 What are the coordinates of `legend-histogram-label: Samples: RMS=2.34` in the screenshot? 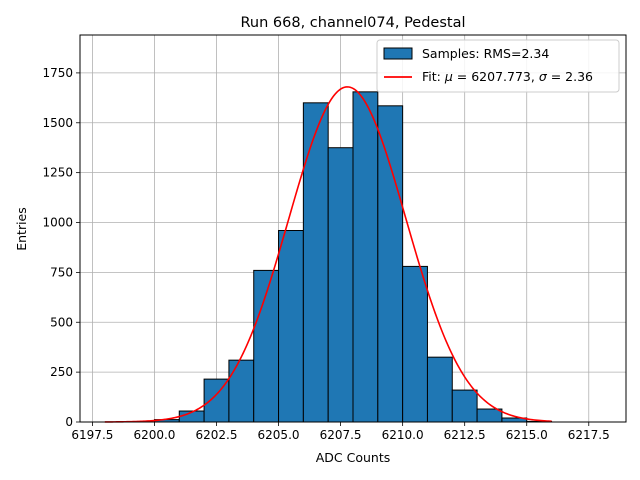 It's located at (485, 53).